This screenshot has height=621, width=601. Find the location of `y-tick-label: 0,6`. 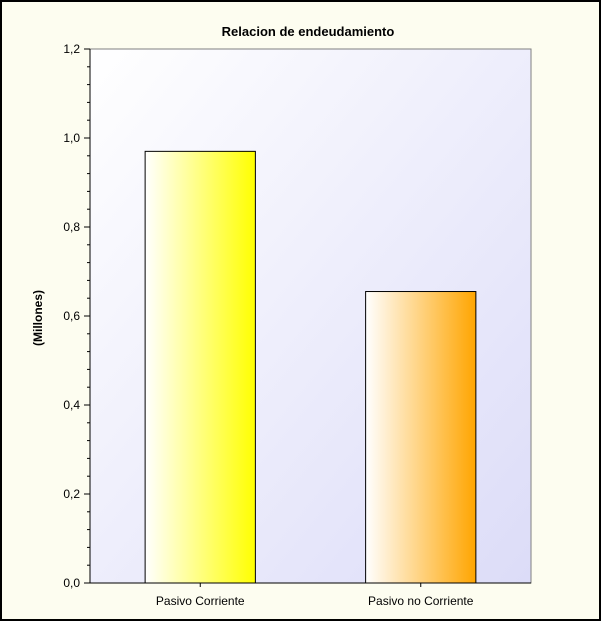

y-tick-label: 0,6 is located at coordinates (71, 316).